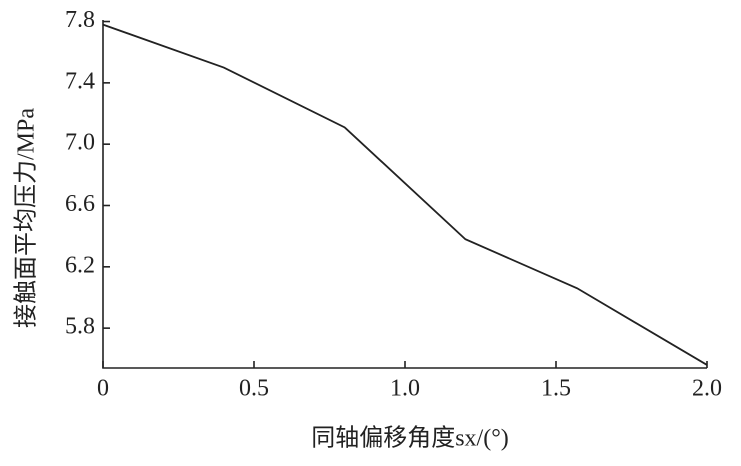  I want to click on y-tick-label: 7.8, so click(80, 20).